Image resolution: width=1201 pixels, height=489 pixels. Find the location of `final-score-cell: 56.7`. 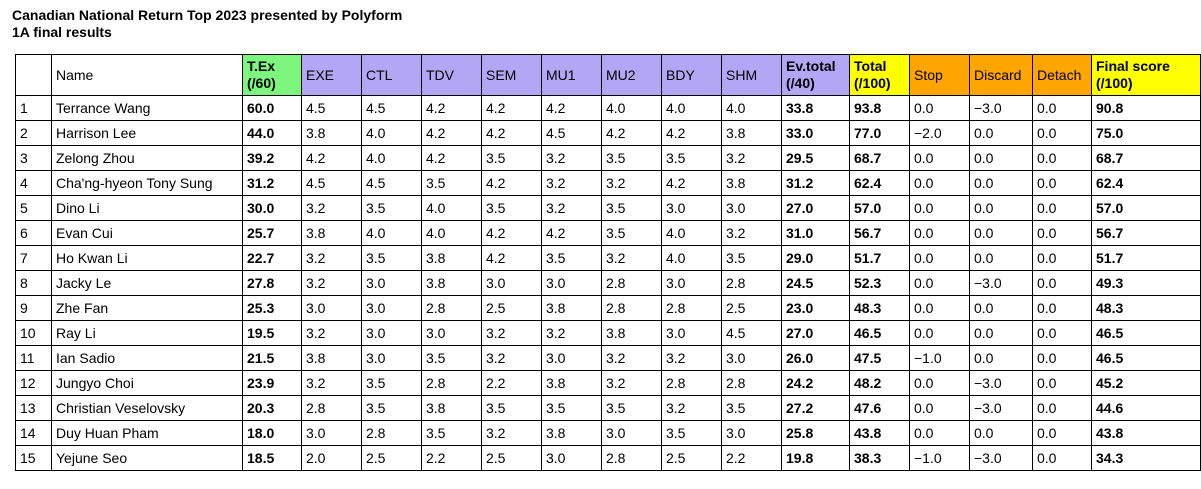

final-score-cell: 56.7 is located at coordinates (1146, 233).